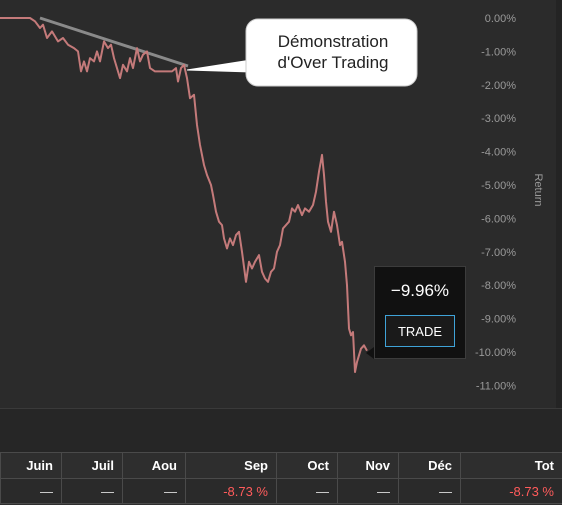 This screenshot has width=562, height=505. What do you see at coordinates (498, 253) in the screenshot?
I see `y-tick-label: -7.00%` at bounding box center [498, 253].